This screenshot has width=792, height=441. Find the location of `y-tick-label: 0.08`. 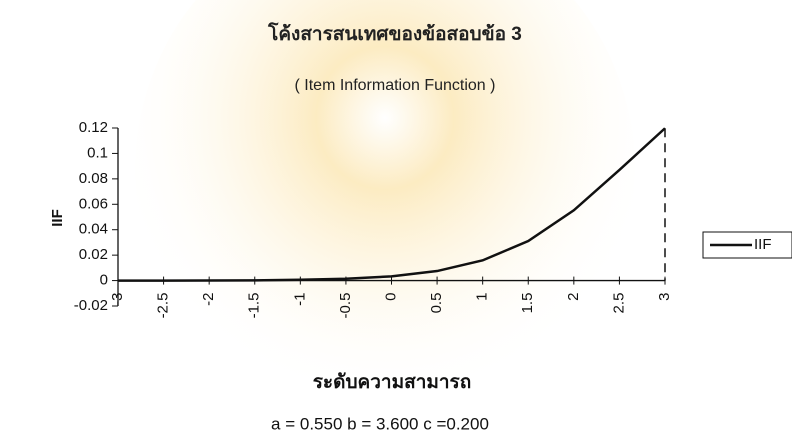

y-tick-label: 0.08 is located at coordinates (93, 178).